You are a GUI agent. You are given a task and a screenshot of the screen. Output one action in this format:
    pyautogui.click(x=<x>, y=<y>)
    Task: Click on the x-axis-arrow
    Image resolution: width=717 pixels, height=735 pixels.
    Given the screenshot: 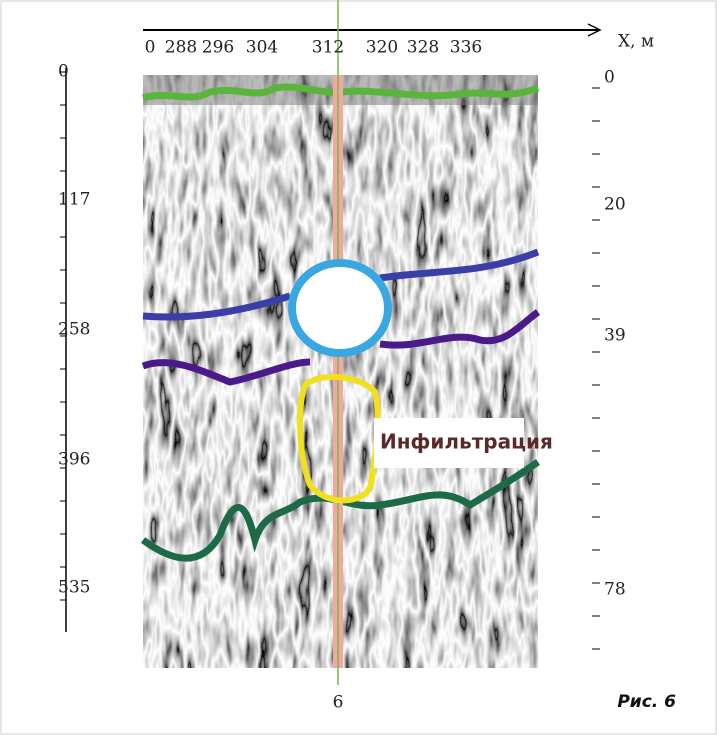 What is the action you would take?
    pyautogui.click(x=594, y=30)
    